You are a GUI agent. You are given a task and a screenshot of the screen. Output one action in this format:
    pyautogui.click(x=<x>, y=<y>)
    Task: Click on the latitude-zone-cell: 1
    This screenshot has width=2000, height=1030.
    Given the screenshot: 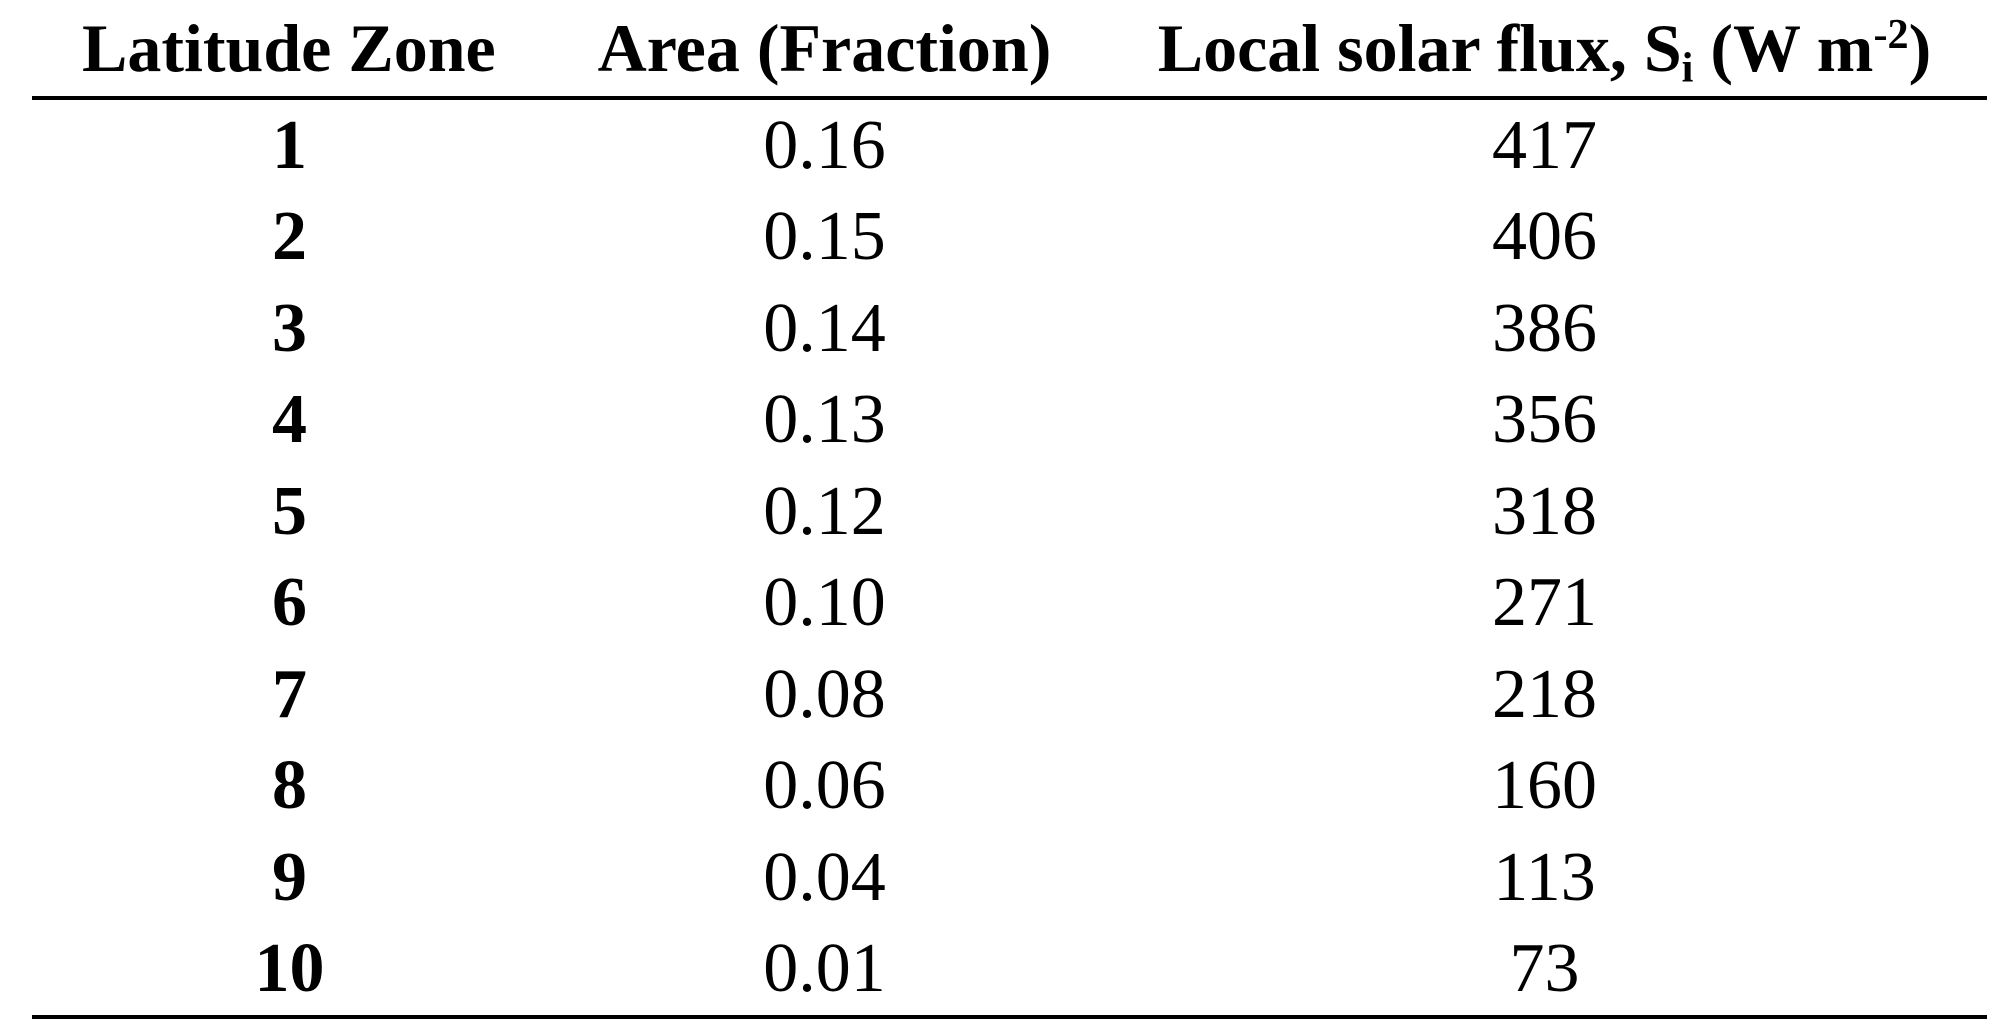 What is the action you would take?
    pyautogui.click(x=289, y=145)
    